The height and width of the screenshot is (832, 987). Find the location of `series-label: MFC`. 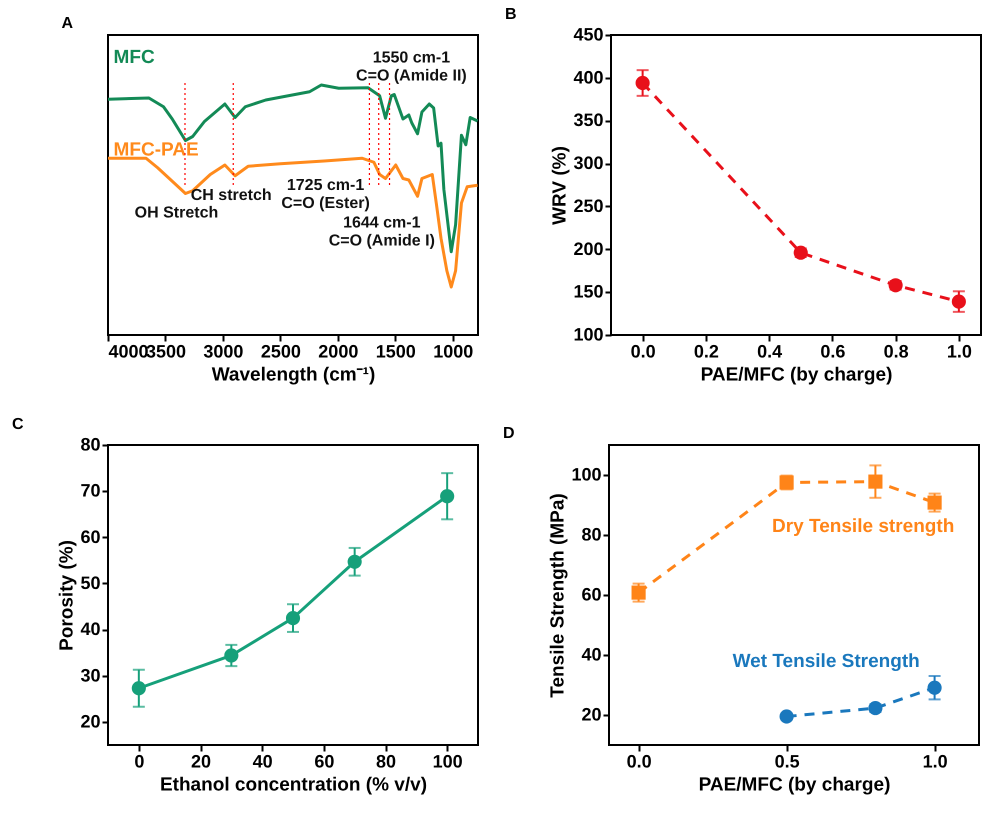

series-label: MFC is located at coordinates (134, 57).